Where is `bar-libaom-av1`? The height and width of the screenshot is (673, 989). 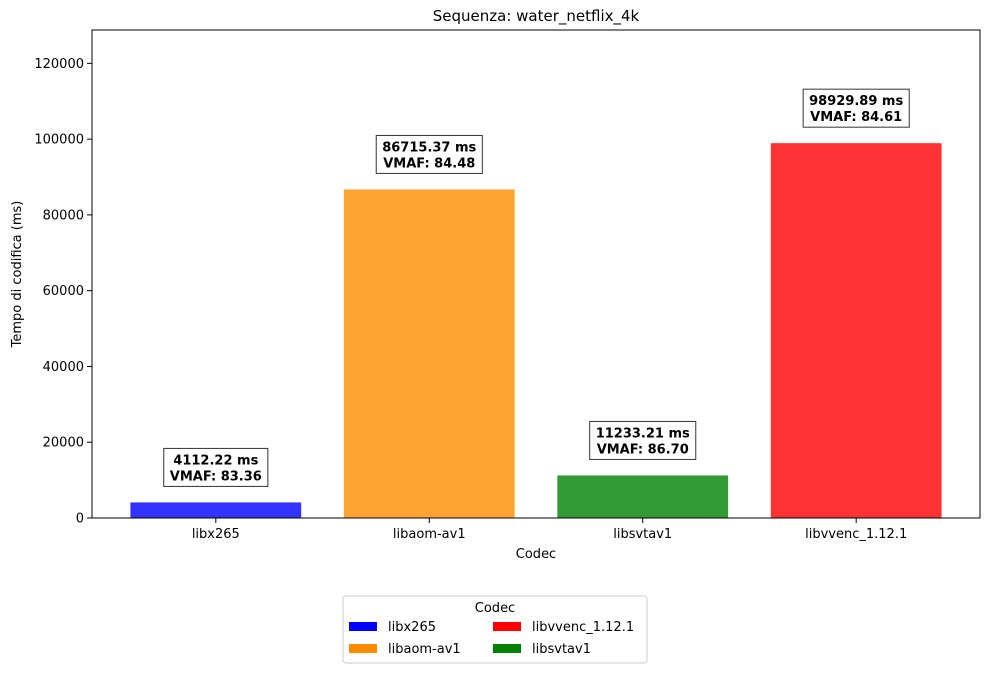
bar-libaom-av1 is located at coordinates (429, 353).